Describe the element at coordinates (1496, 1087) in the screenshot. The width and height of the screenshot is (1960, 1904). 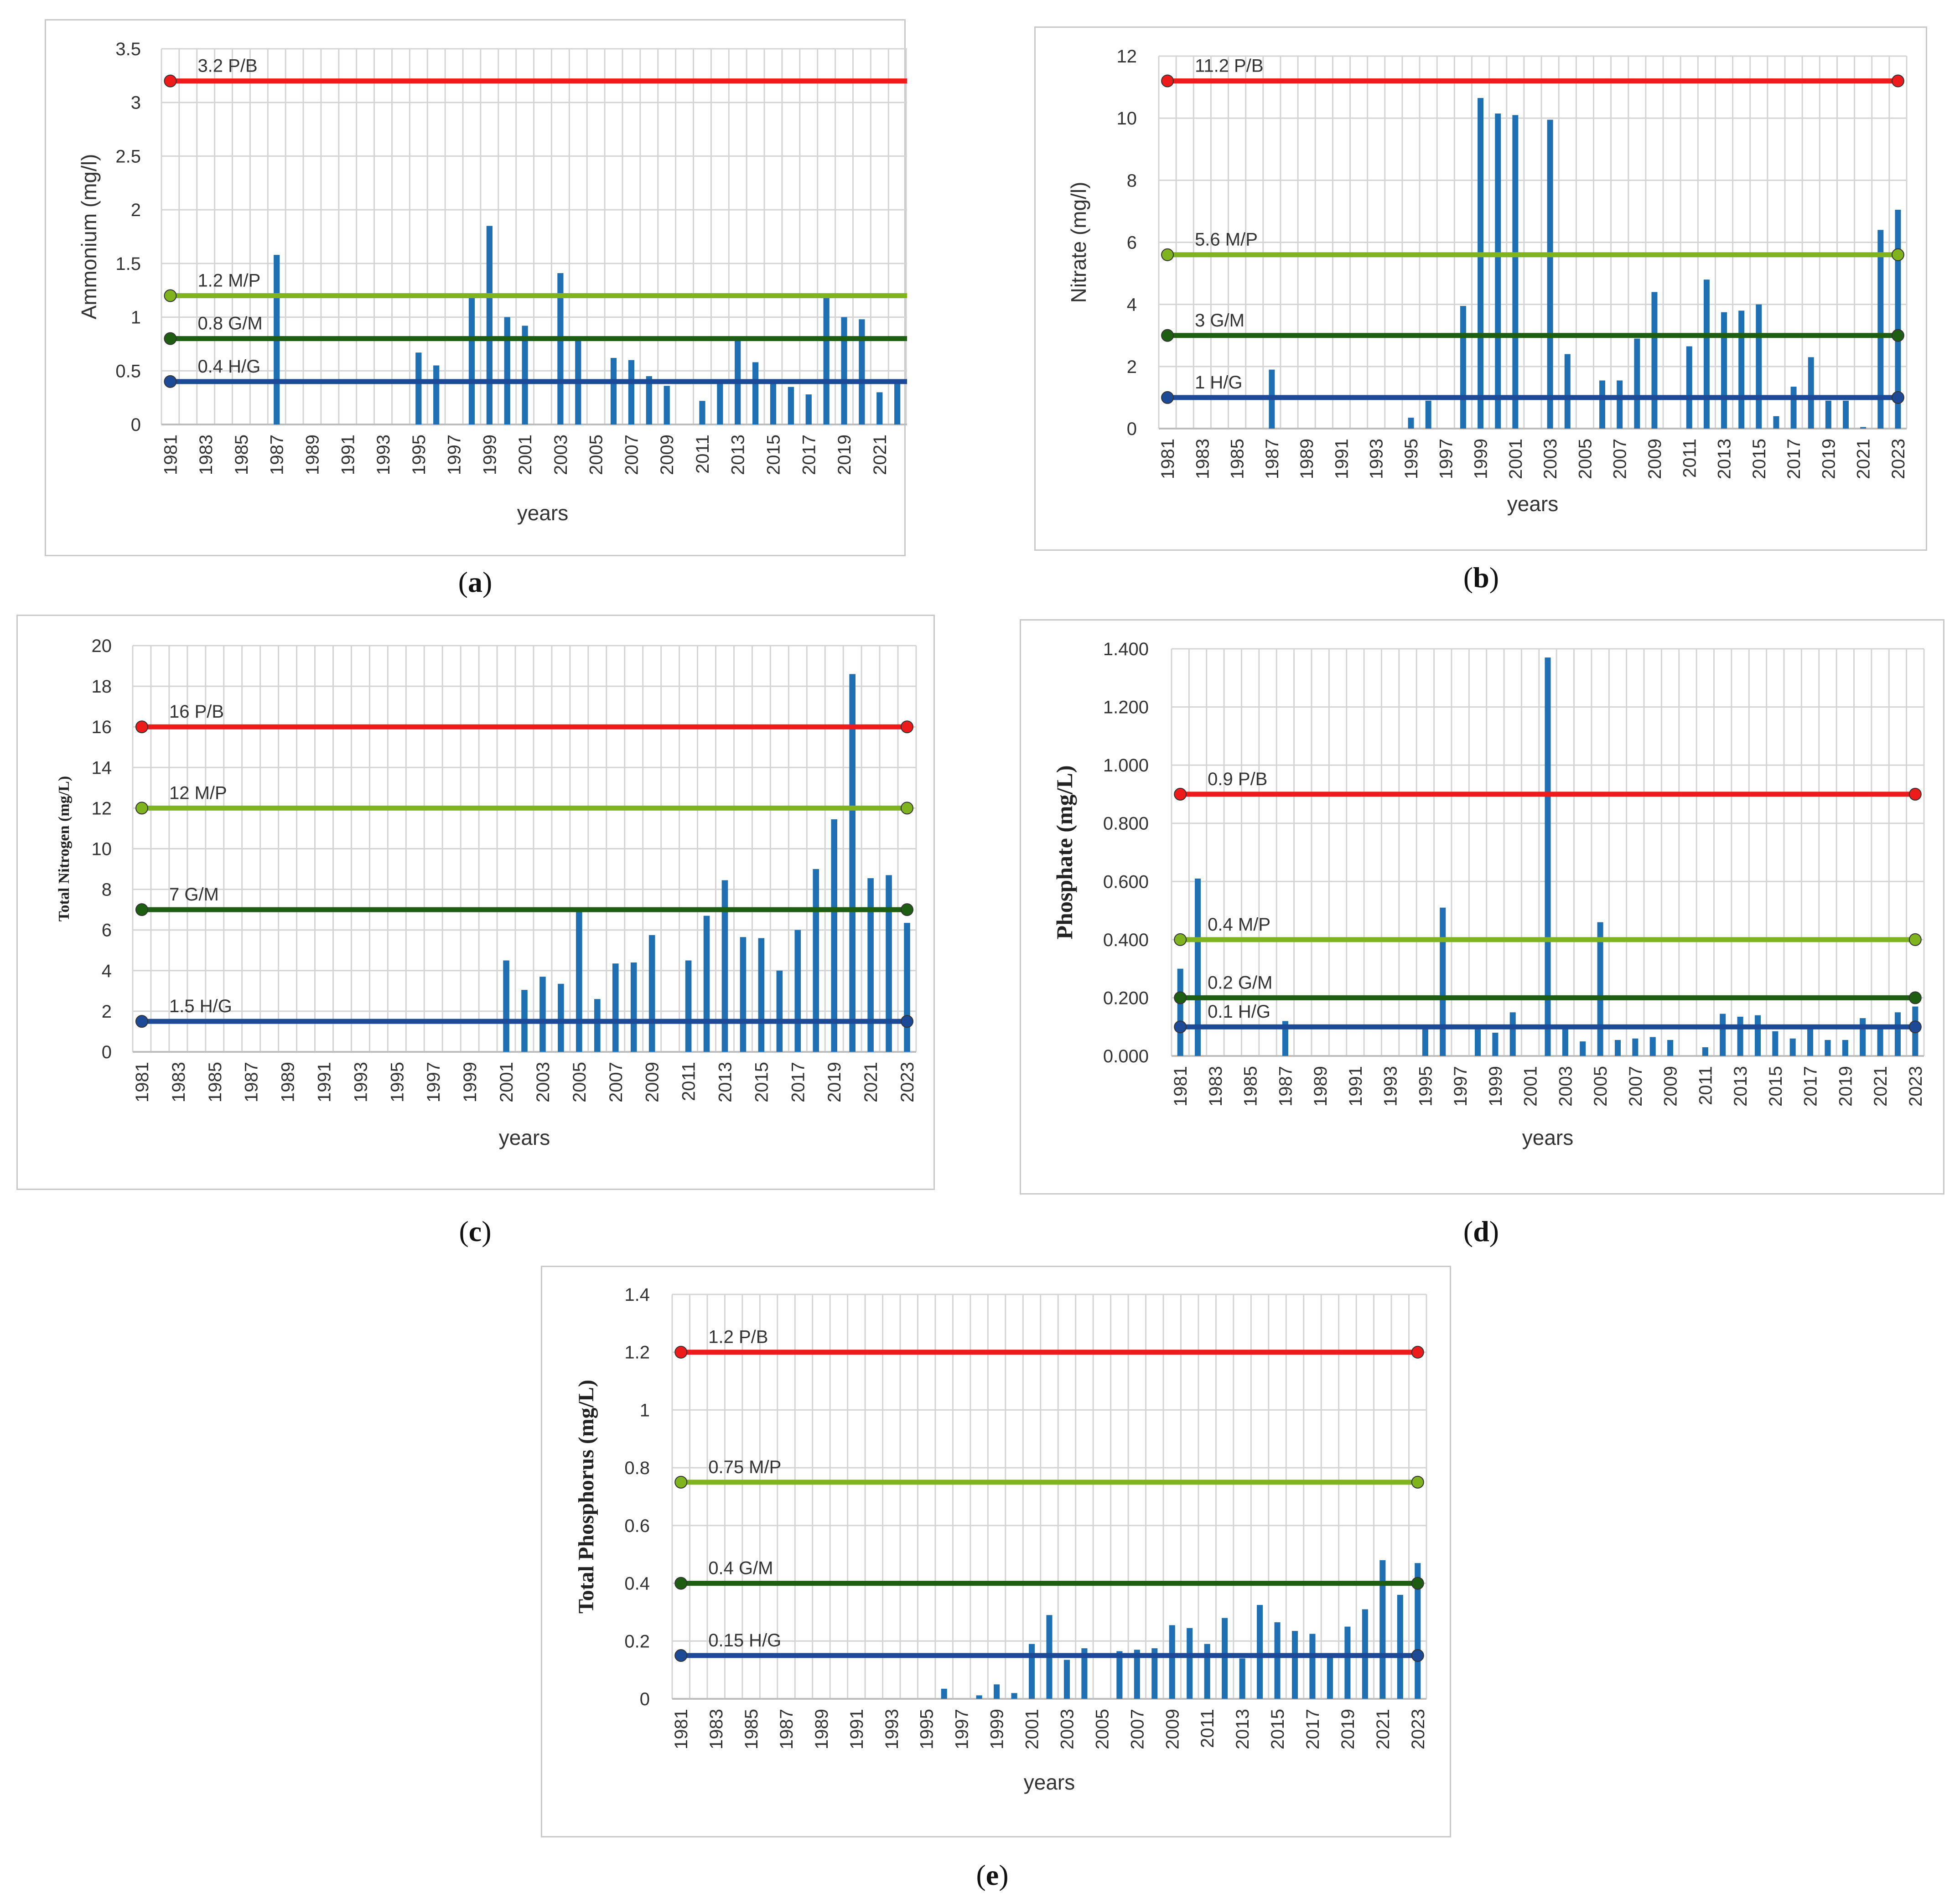
I see `x-tick-label: 1999` at that location.